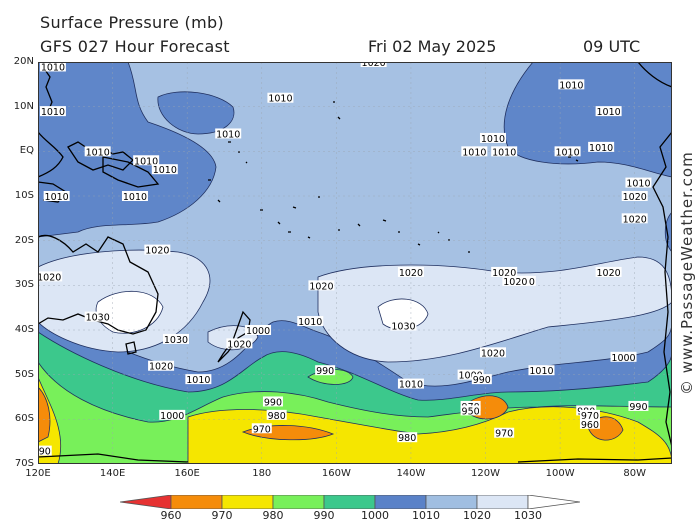  What do you see at coordinates (24, 374) in the screenshot?
I see `latitude-label: 50S` at bounding box center [24, 374].